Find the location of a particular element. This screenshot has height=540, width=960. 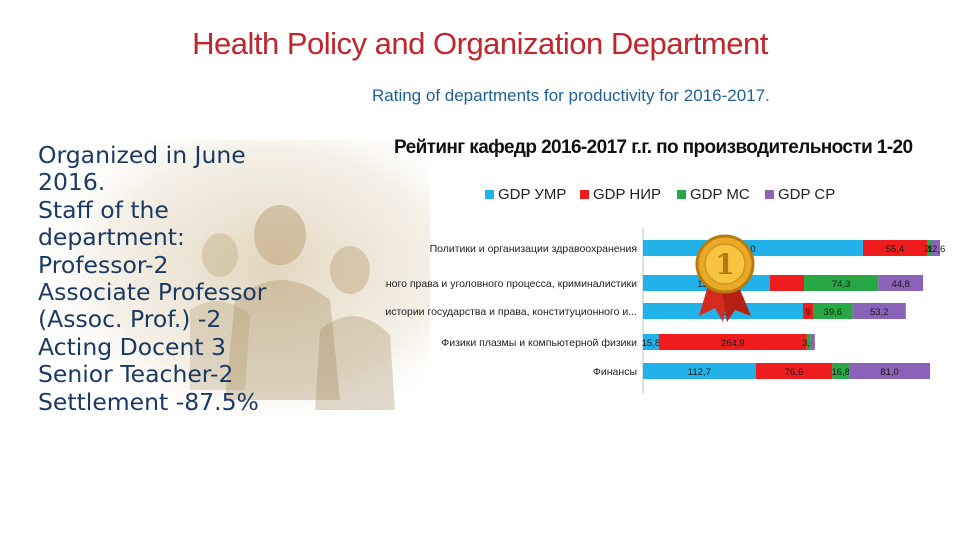

data-label: 15,8 is located at coordinates (651, 343).